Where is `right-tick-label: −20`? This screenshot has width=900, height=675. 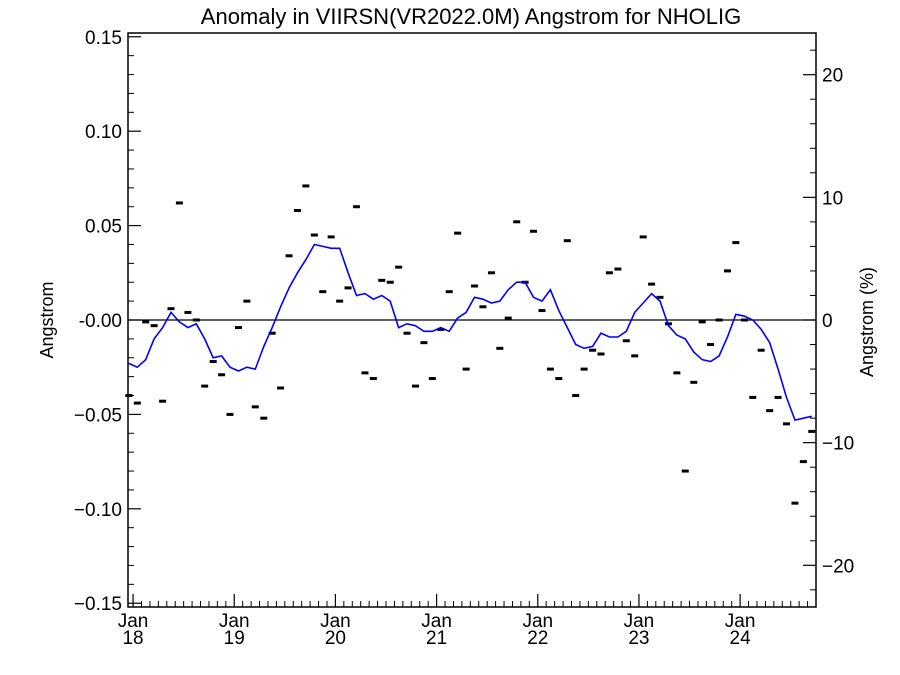 right-tick-label: −20 is located at coordinates (838, 566).